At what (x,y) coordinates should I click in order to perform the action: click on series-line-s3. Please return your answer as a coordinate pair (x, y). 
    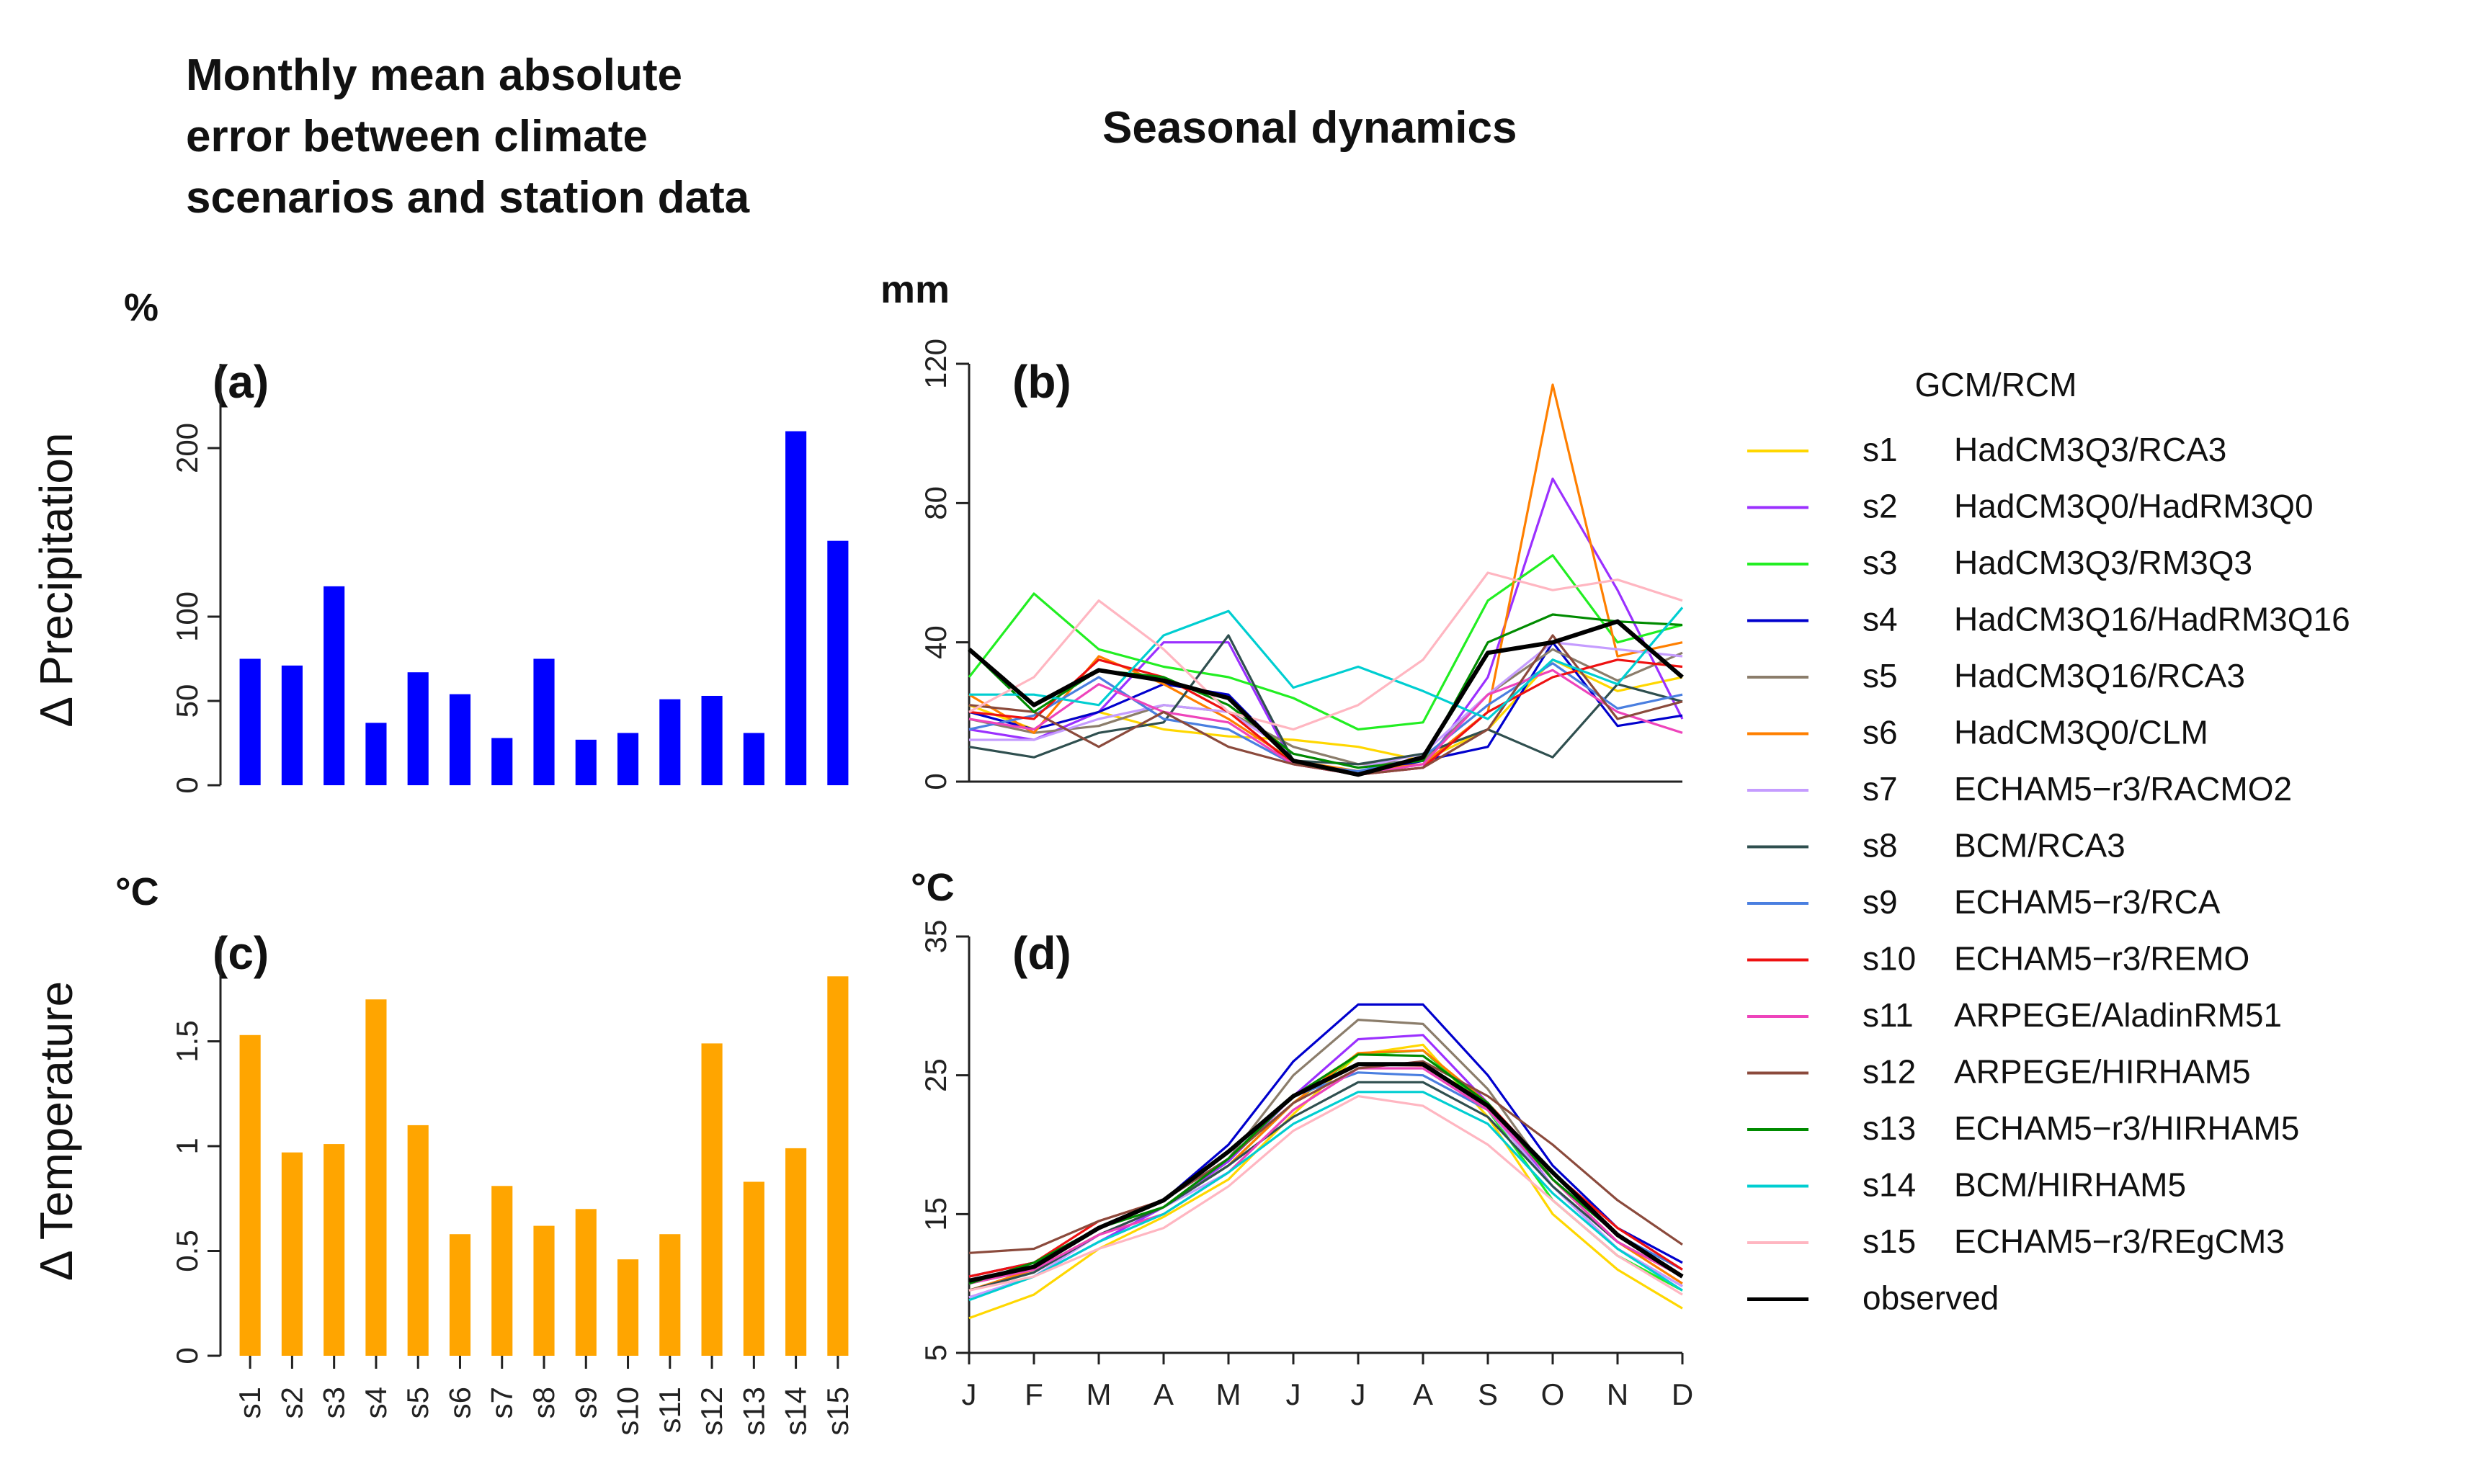
    Looking at the image, I should click on (1325, 642).